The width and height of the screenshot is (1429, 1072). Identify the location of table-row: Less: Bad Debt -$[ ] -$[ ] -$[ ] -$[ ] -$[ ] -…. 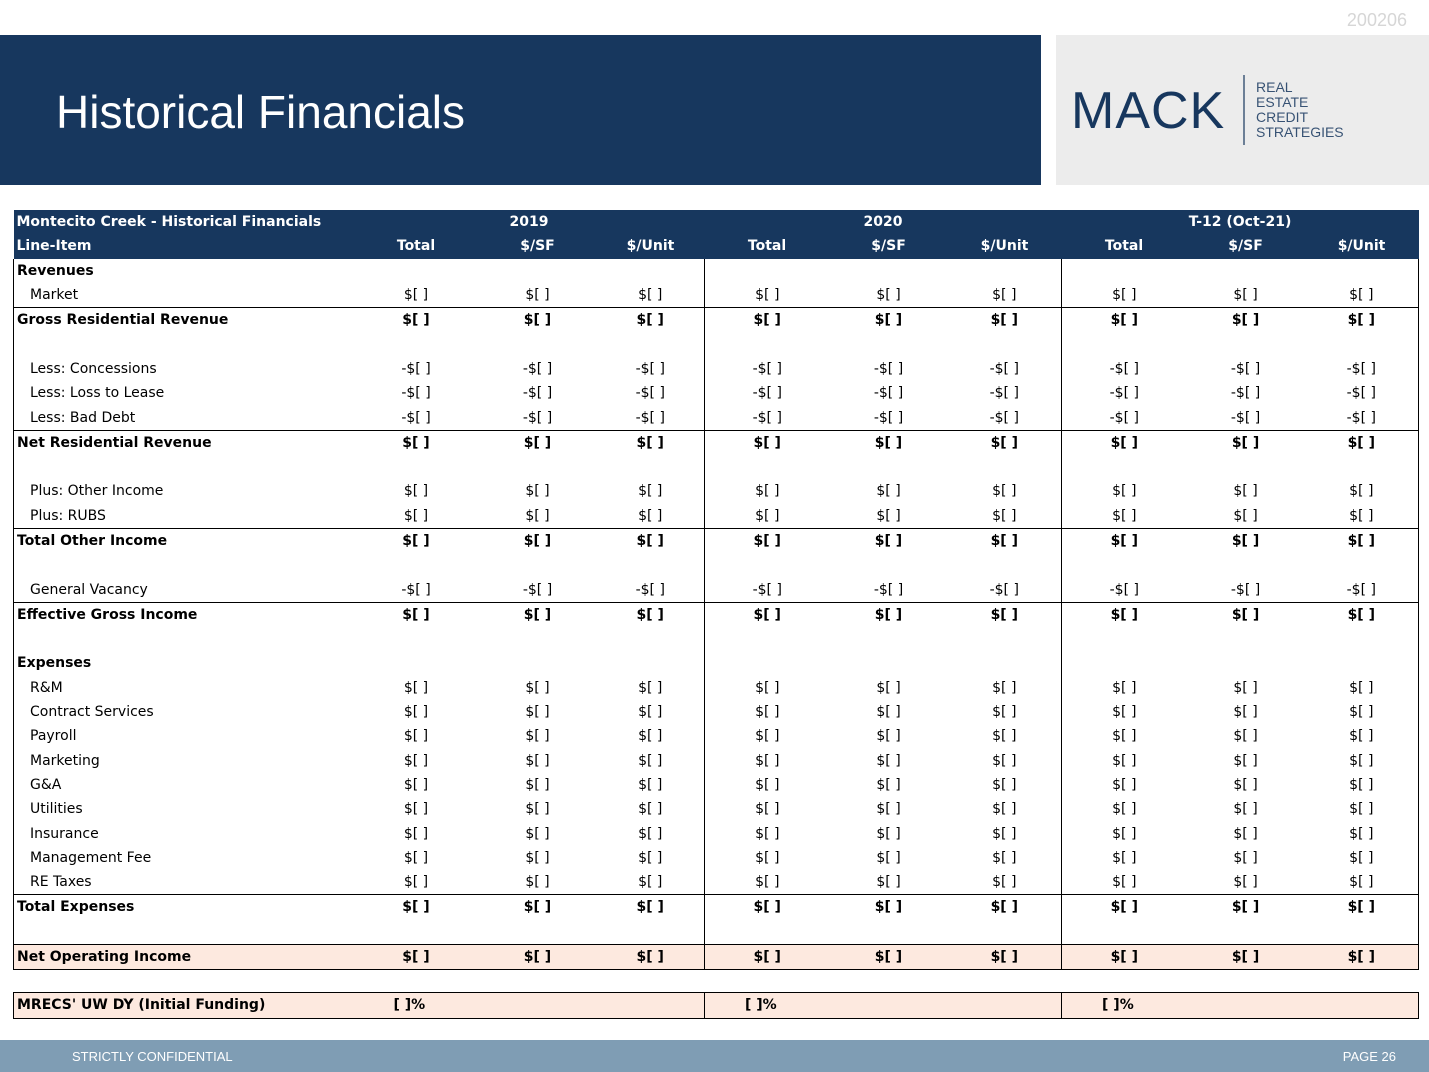
(716, 418).